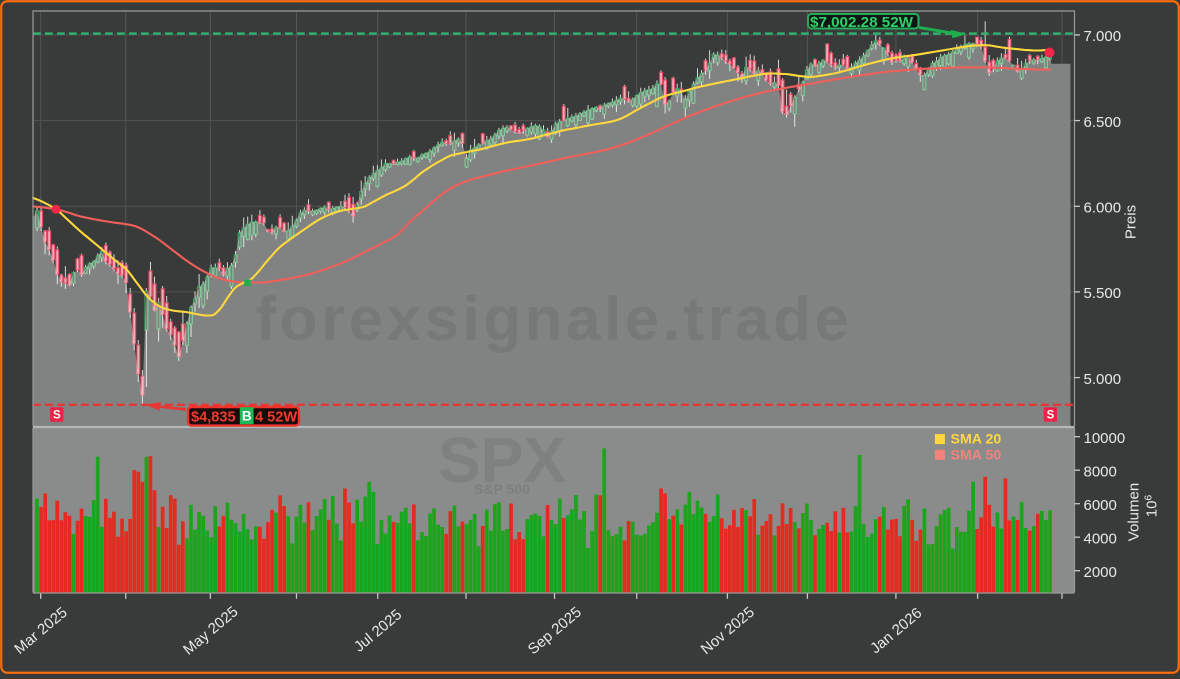 This screenshot has width=1180, height=679. I want to click on svg-text: SMA 50, so click(976, 455).